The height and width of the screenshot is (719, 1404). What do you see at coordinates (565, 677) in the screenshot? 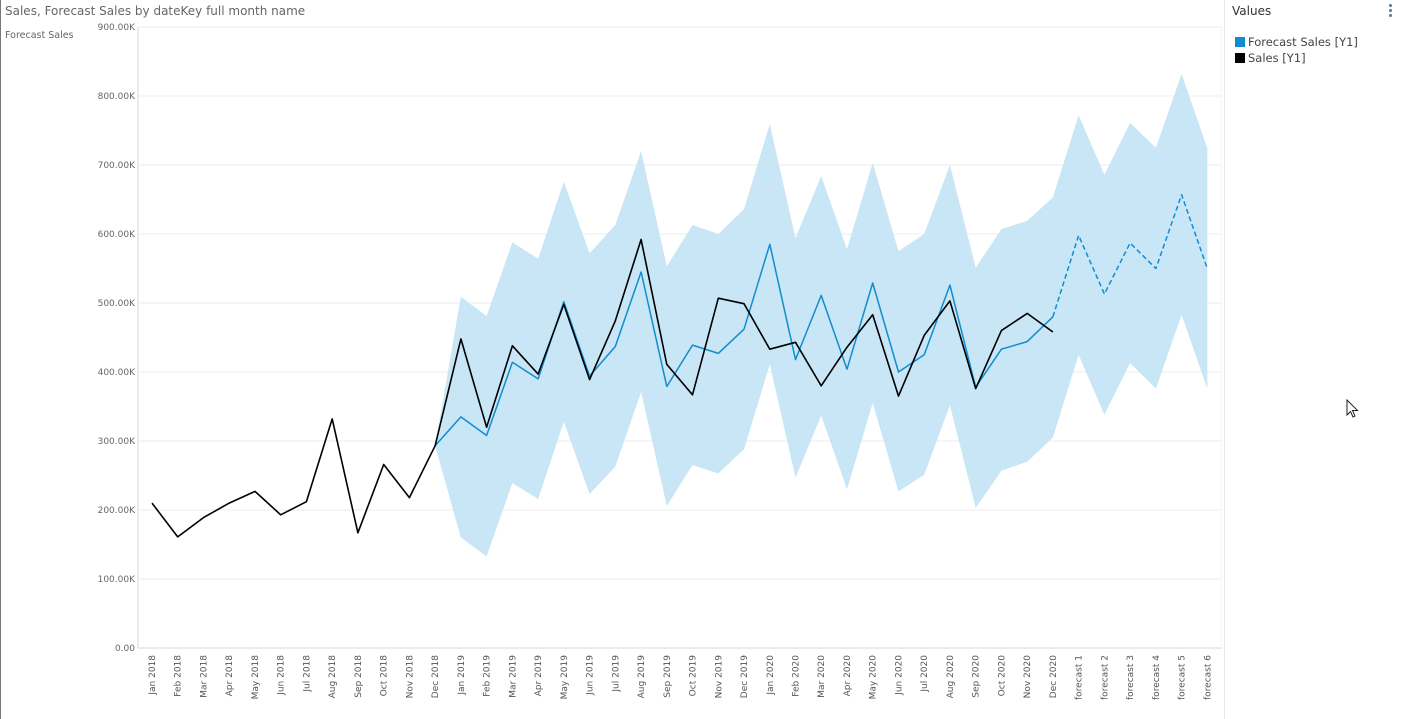
I see `x-tick-label: May 2019` at bounding box center [565, 677].